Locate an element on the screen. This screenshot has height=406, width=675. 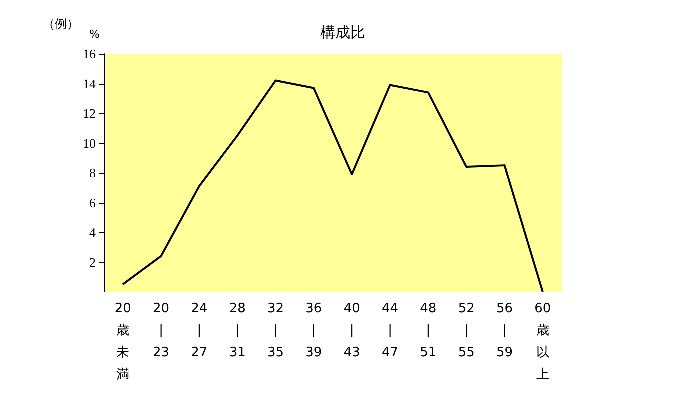
y-tick-label: 8 is located at coordinates (93, 173).